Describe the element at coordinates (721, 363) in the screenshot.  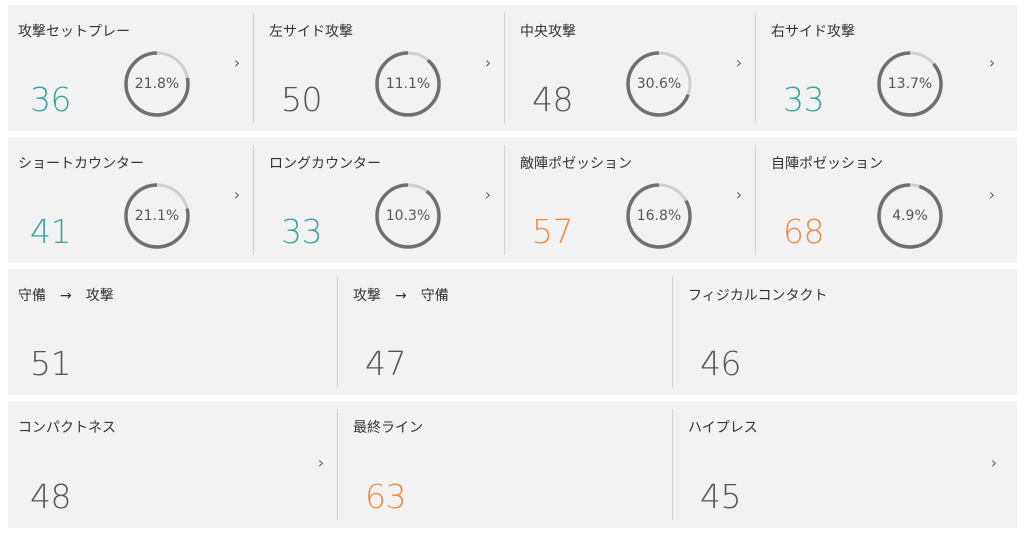
I see `card-value: 46` at that location.